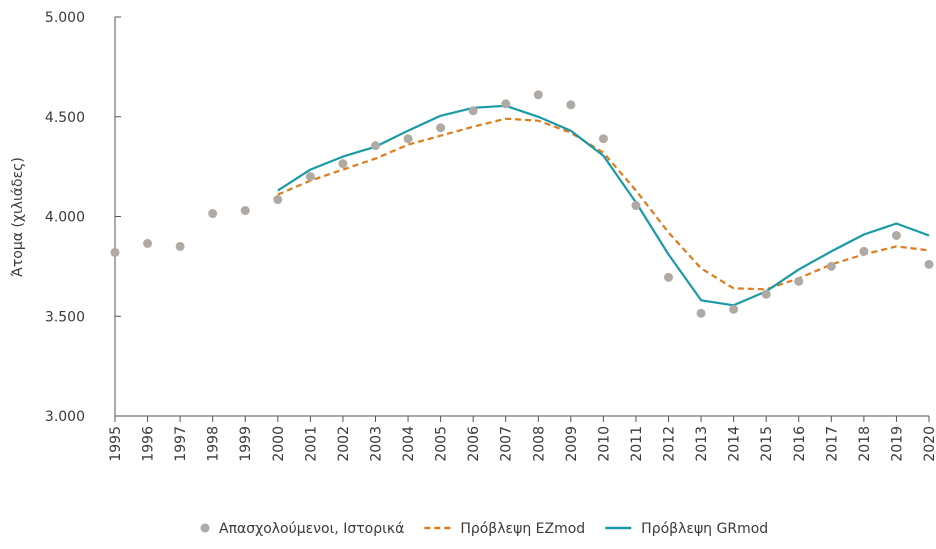 The image size is (936, 549). Describe the element at coordinates (637, 444) in the screenshot. I see `x-tick-label: 2011` at that location.